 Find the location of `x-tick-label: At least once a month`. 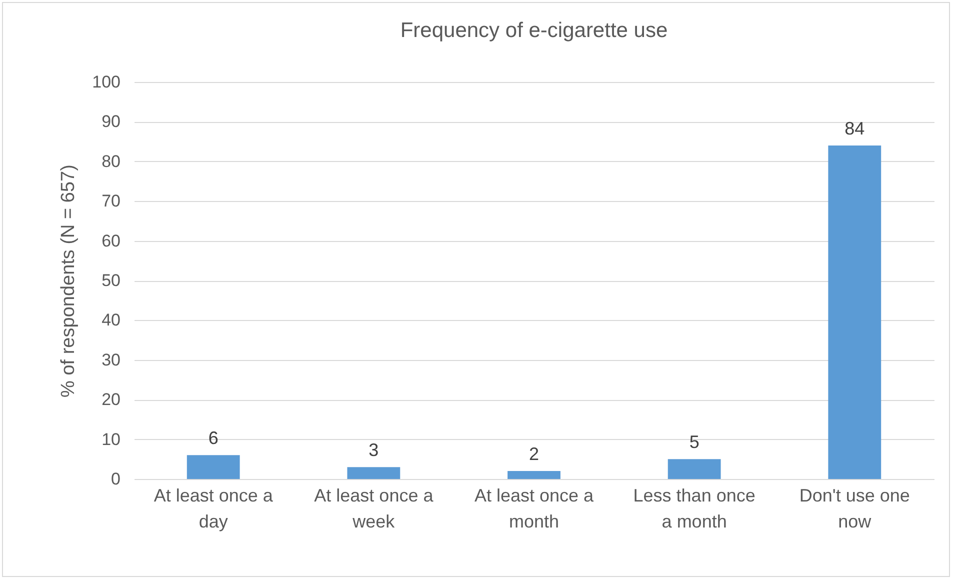

x-tick-label: At least once a month is located at coordinates (534, 509).